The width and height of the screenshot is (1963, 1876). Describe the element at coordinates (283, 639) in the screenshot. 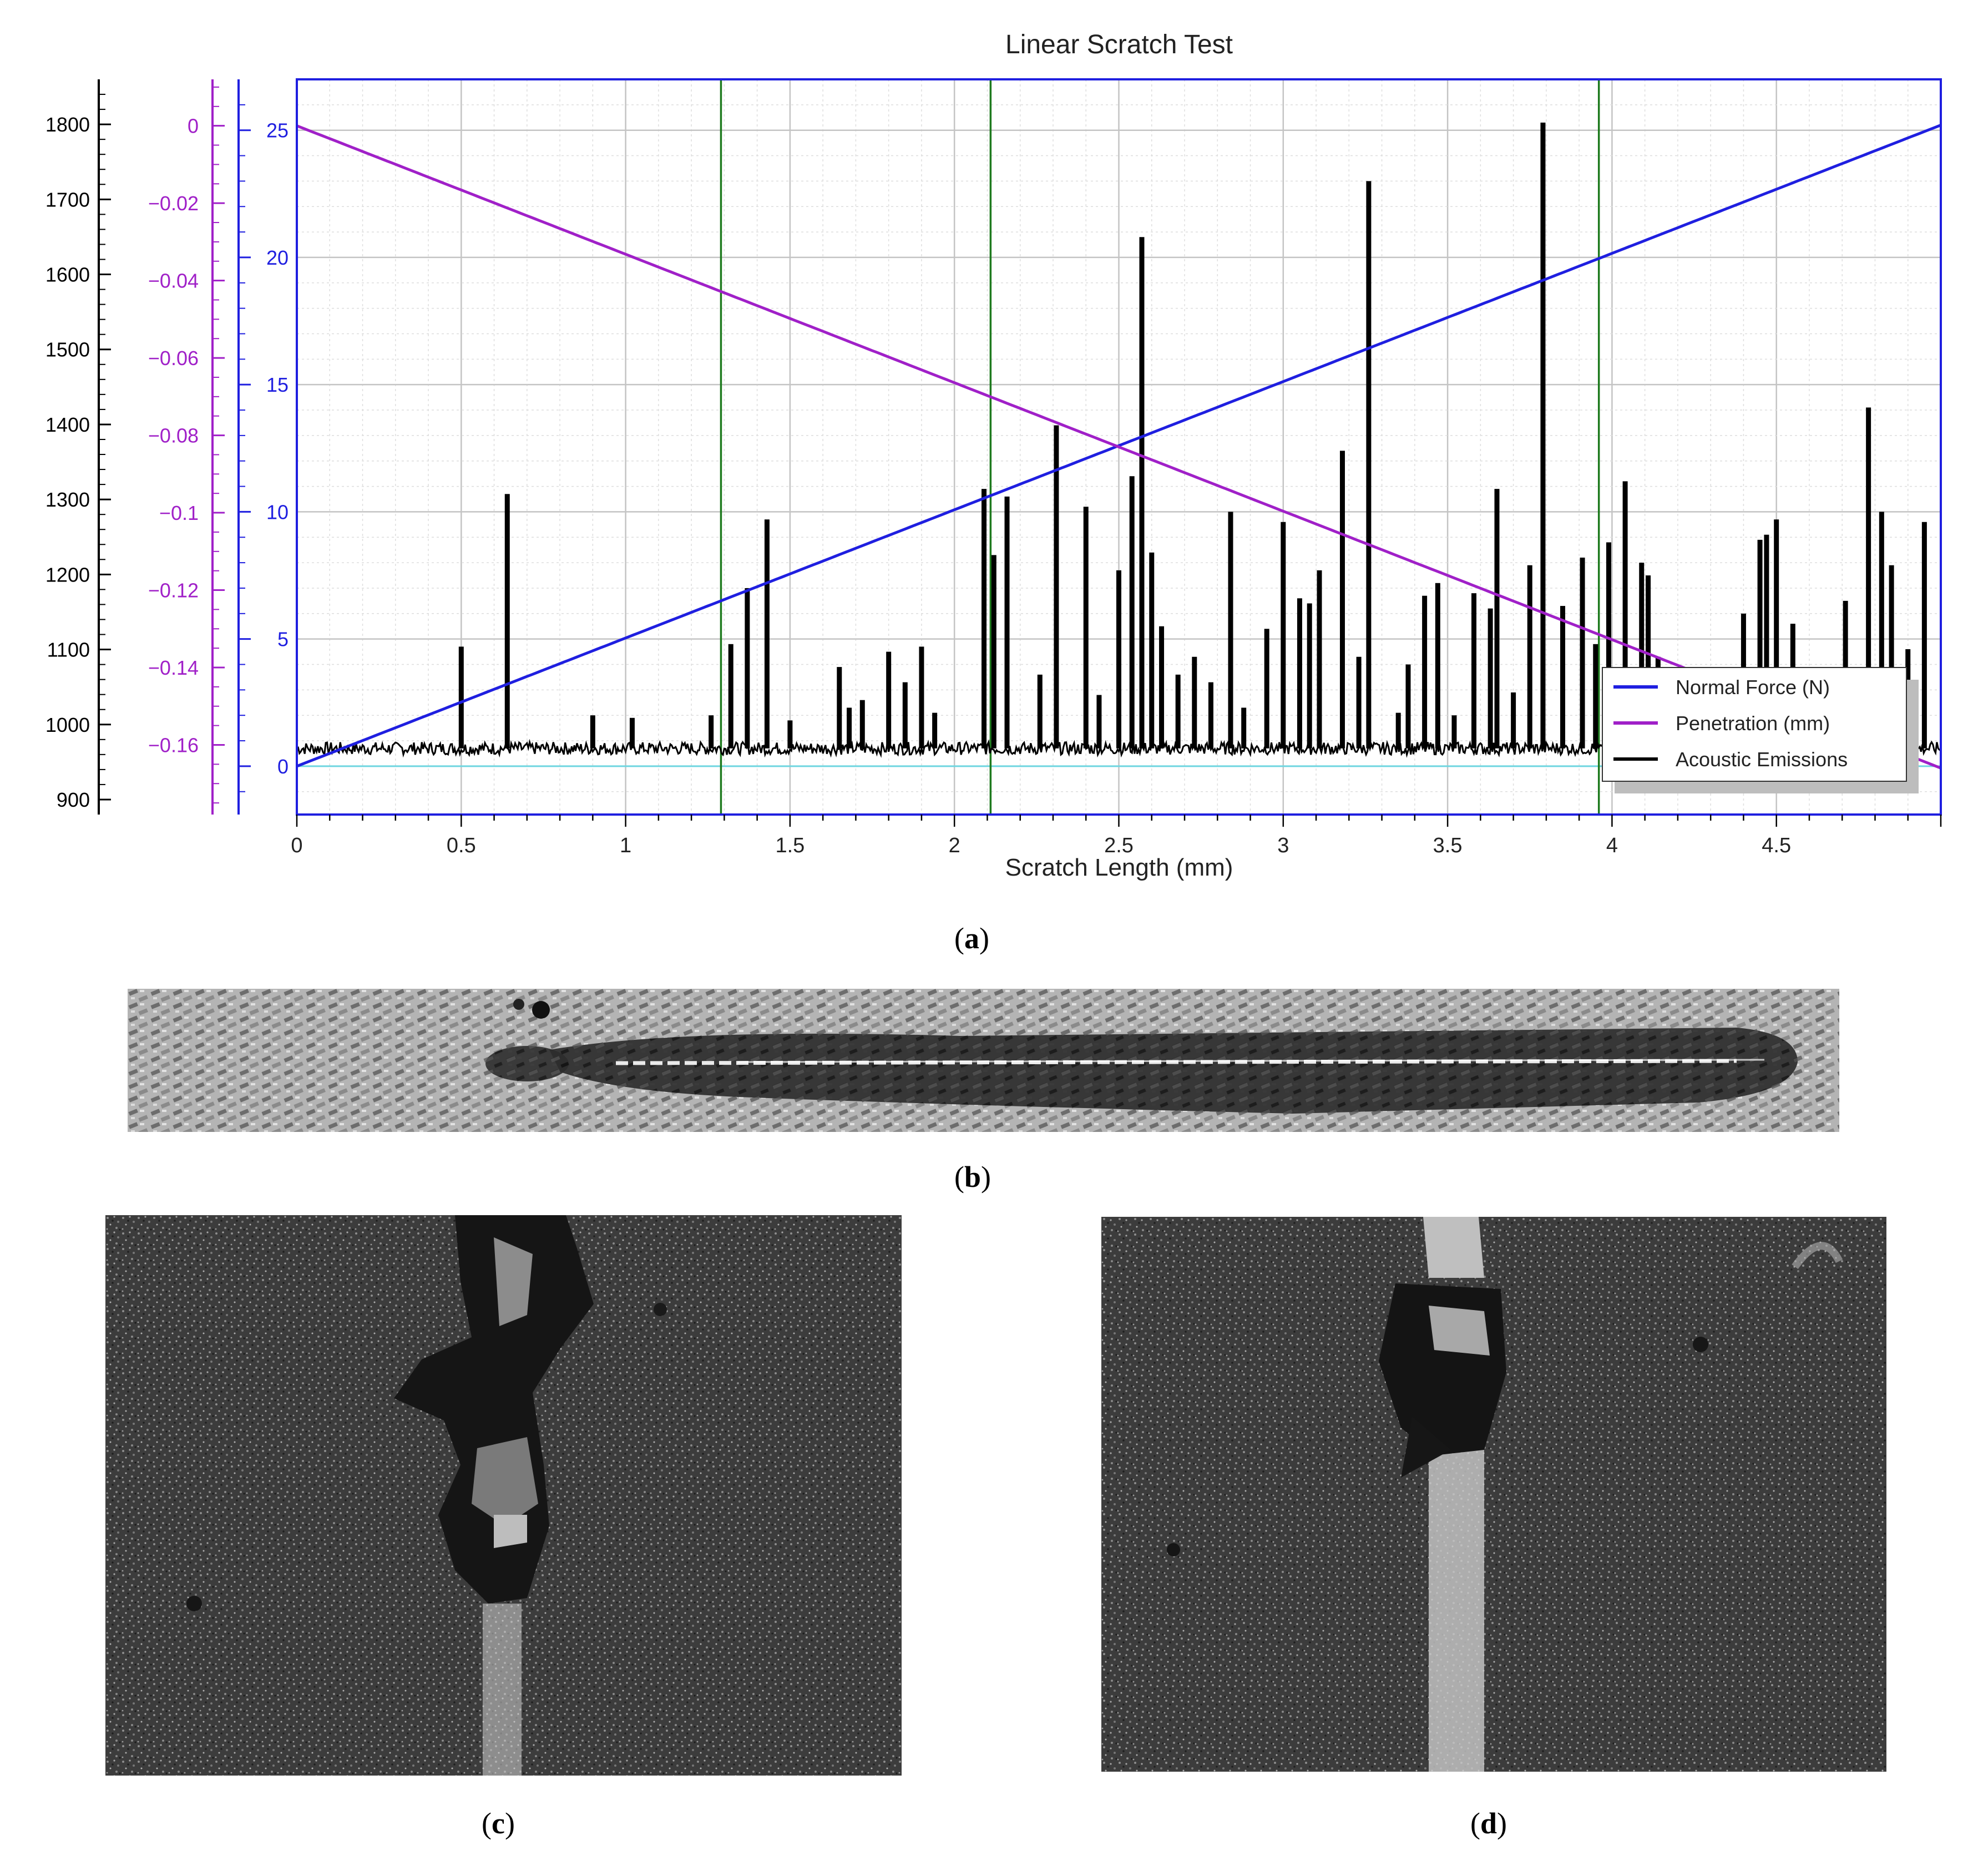

I see `force-axis-tick-label: 5` at that location.